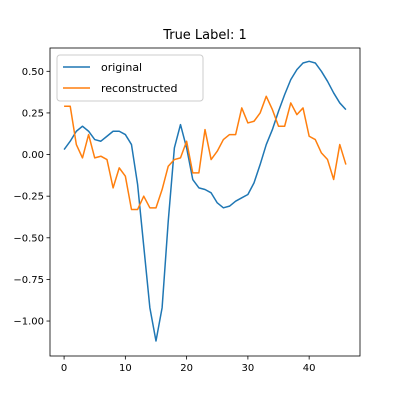 The width and height of the screenshot is (400, 400). What do you see at coordinates (248, 368) in the screenshot?
I see `x-tick-label: 30` at bounding box center [248, 368].